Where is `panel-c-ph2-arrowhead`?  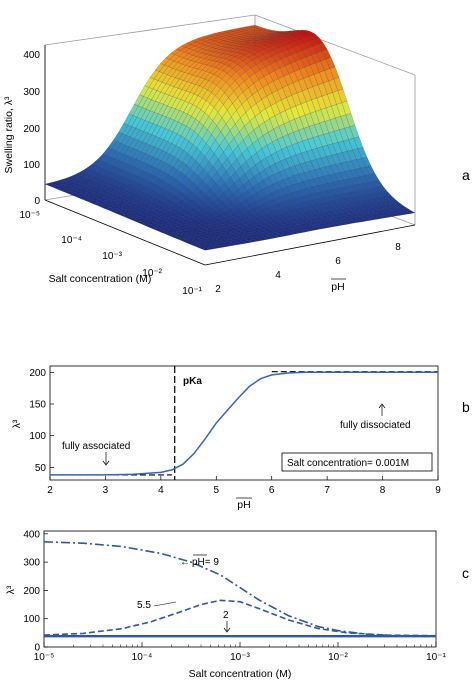 panel-c-ph2-arrowhead is located at coordinates (227, 630).